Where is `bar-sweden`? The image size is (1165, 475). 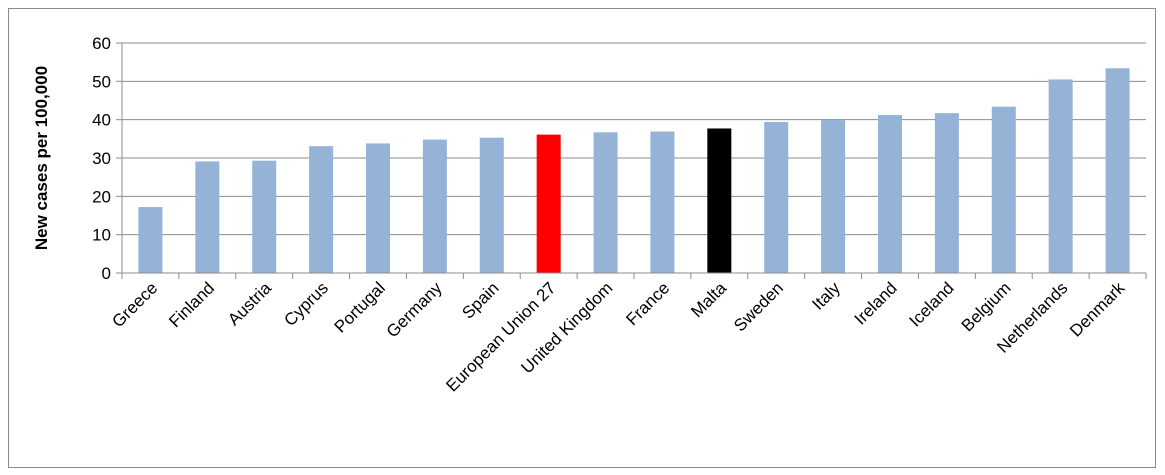
bar-sweden is located at coordinates (776, 197).